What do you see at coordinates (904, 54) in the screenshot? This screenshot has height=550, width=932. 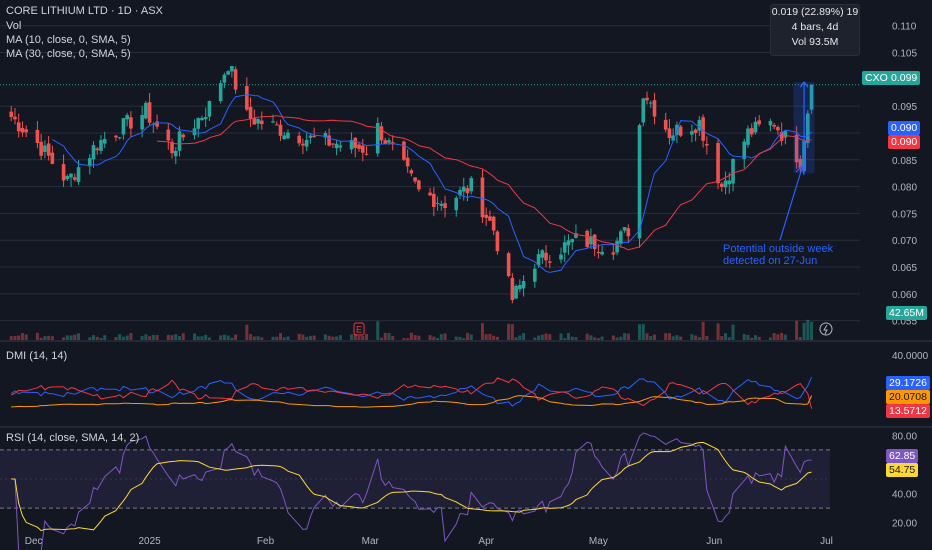 I see `price-tick-label: 0.105` at bounding box center [904, 54].